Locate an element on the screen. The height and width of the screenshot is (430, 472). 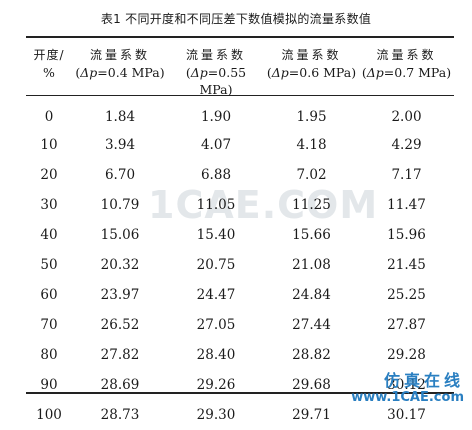
opening-cell: 80 is located at coordinates (49, 355).